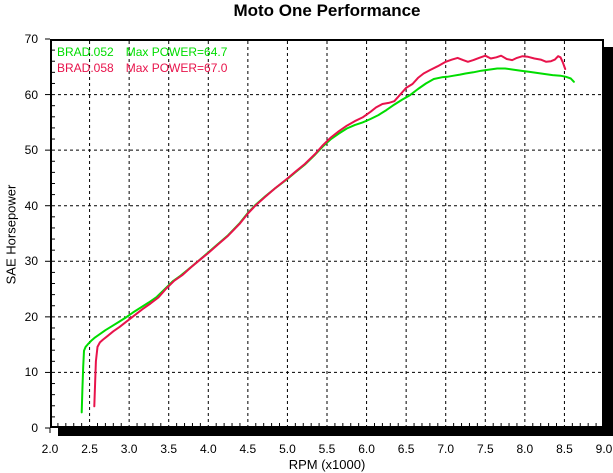 The height and width of the screenshot is (473, 613). Describe the element at coordinates (446, 449) in the screenshot. I see `x-tick-label: 7.0` at that location.